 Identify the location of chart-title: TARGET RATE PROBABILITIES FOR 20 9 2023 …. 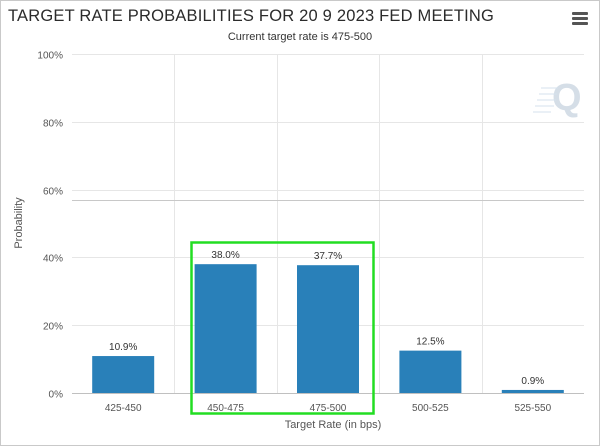
(251, 16).